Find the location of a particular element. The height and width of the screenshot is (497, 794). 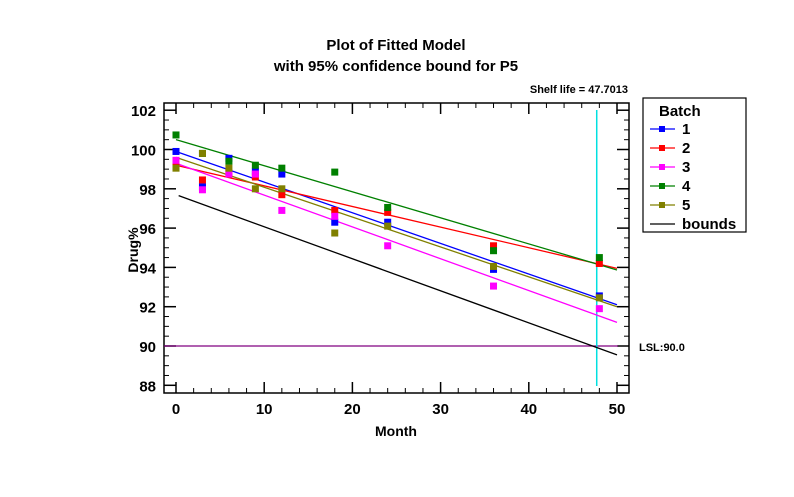

y-tick-label: 98 is located at coordinates (147, 190).